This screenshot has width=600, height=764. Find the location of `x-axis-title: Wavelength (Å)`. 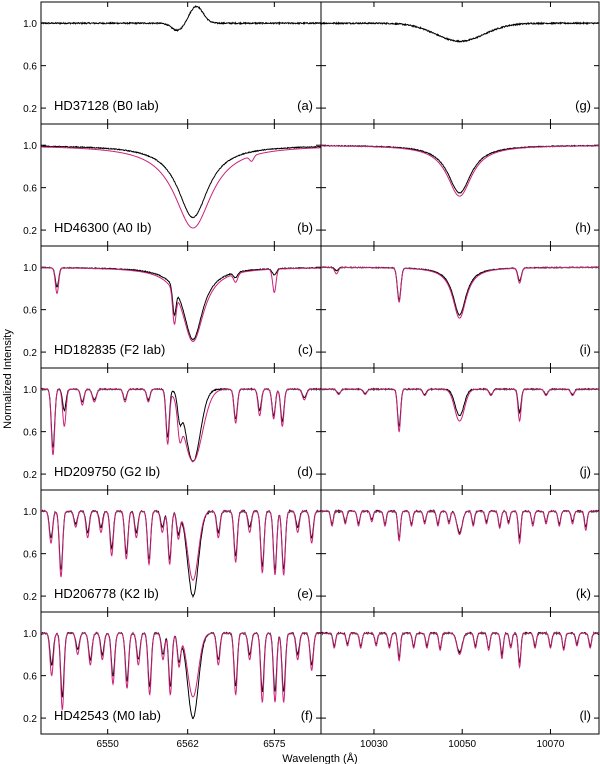

x-axis-title: Wavelength (Å) is located at coordinates (319, 758).